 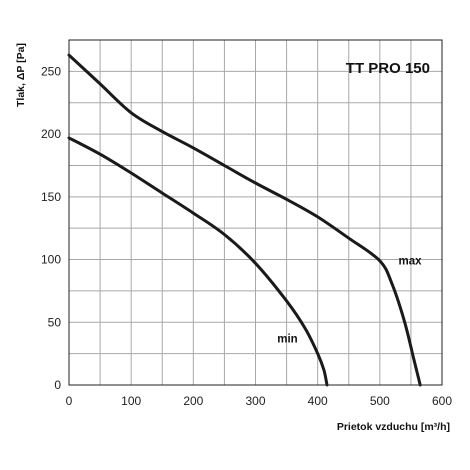 What do you see at coordinates (55, 322) in the screenshot?
I see `y-tick-label: 50` at bounding box center [55, 322].